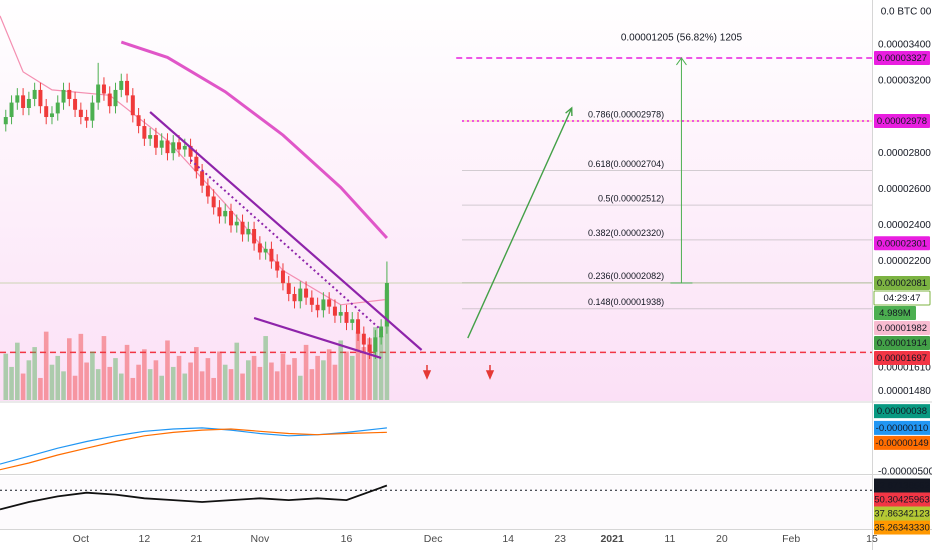  Describe the element at coordinates (722, 539) in the screenshot. I see `x-tick-label: 20` at that location.